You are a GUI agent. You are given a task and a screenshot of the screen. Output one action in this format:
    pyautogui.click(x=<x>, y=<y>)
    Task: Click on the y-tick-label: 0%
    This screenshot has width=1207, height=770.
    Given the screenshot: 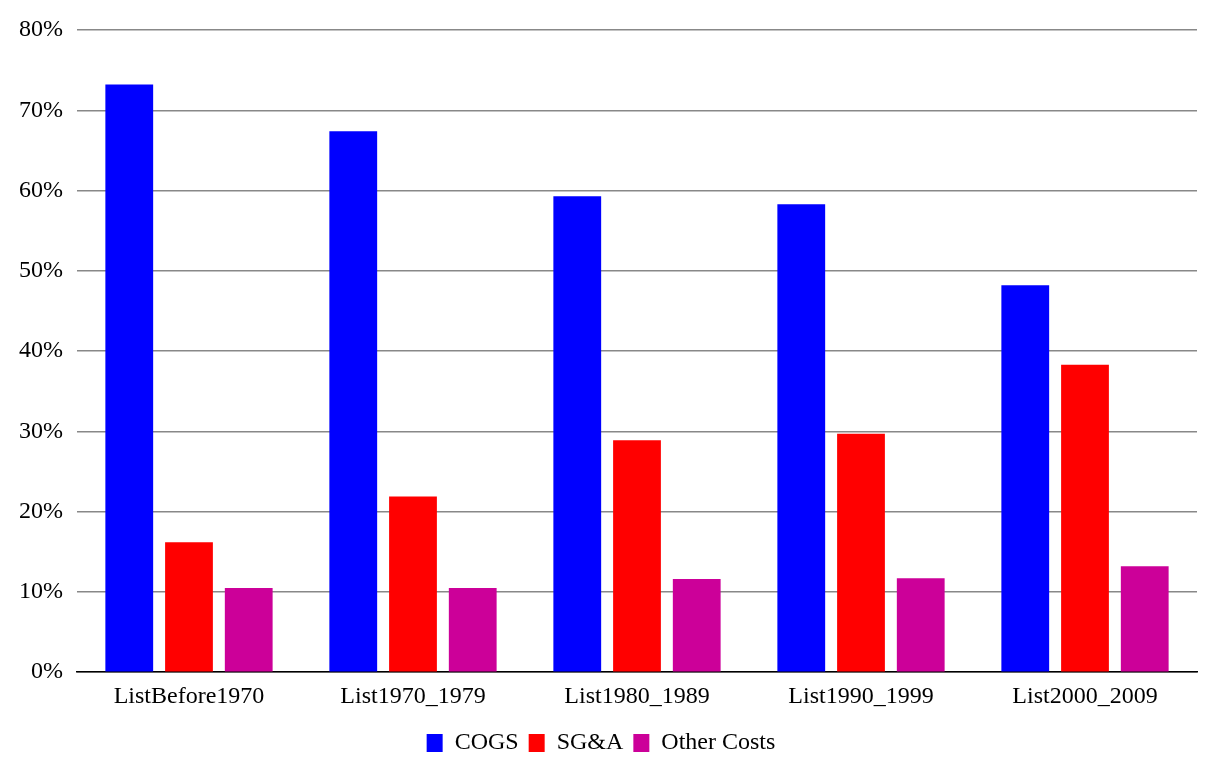 What is the action you would take?
    pyautogui.click(x=46, y=670)
    